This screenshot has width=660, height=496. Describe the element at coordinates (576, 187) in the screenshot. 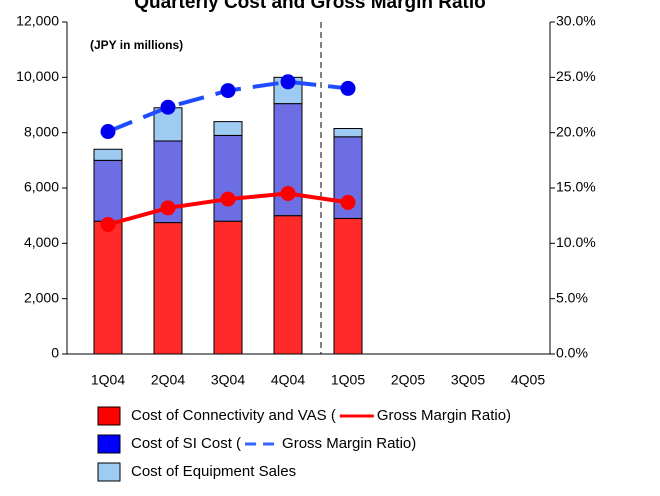

I see `y2-tick-label: 15.0%` at that location.